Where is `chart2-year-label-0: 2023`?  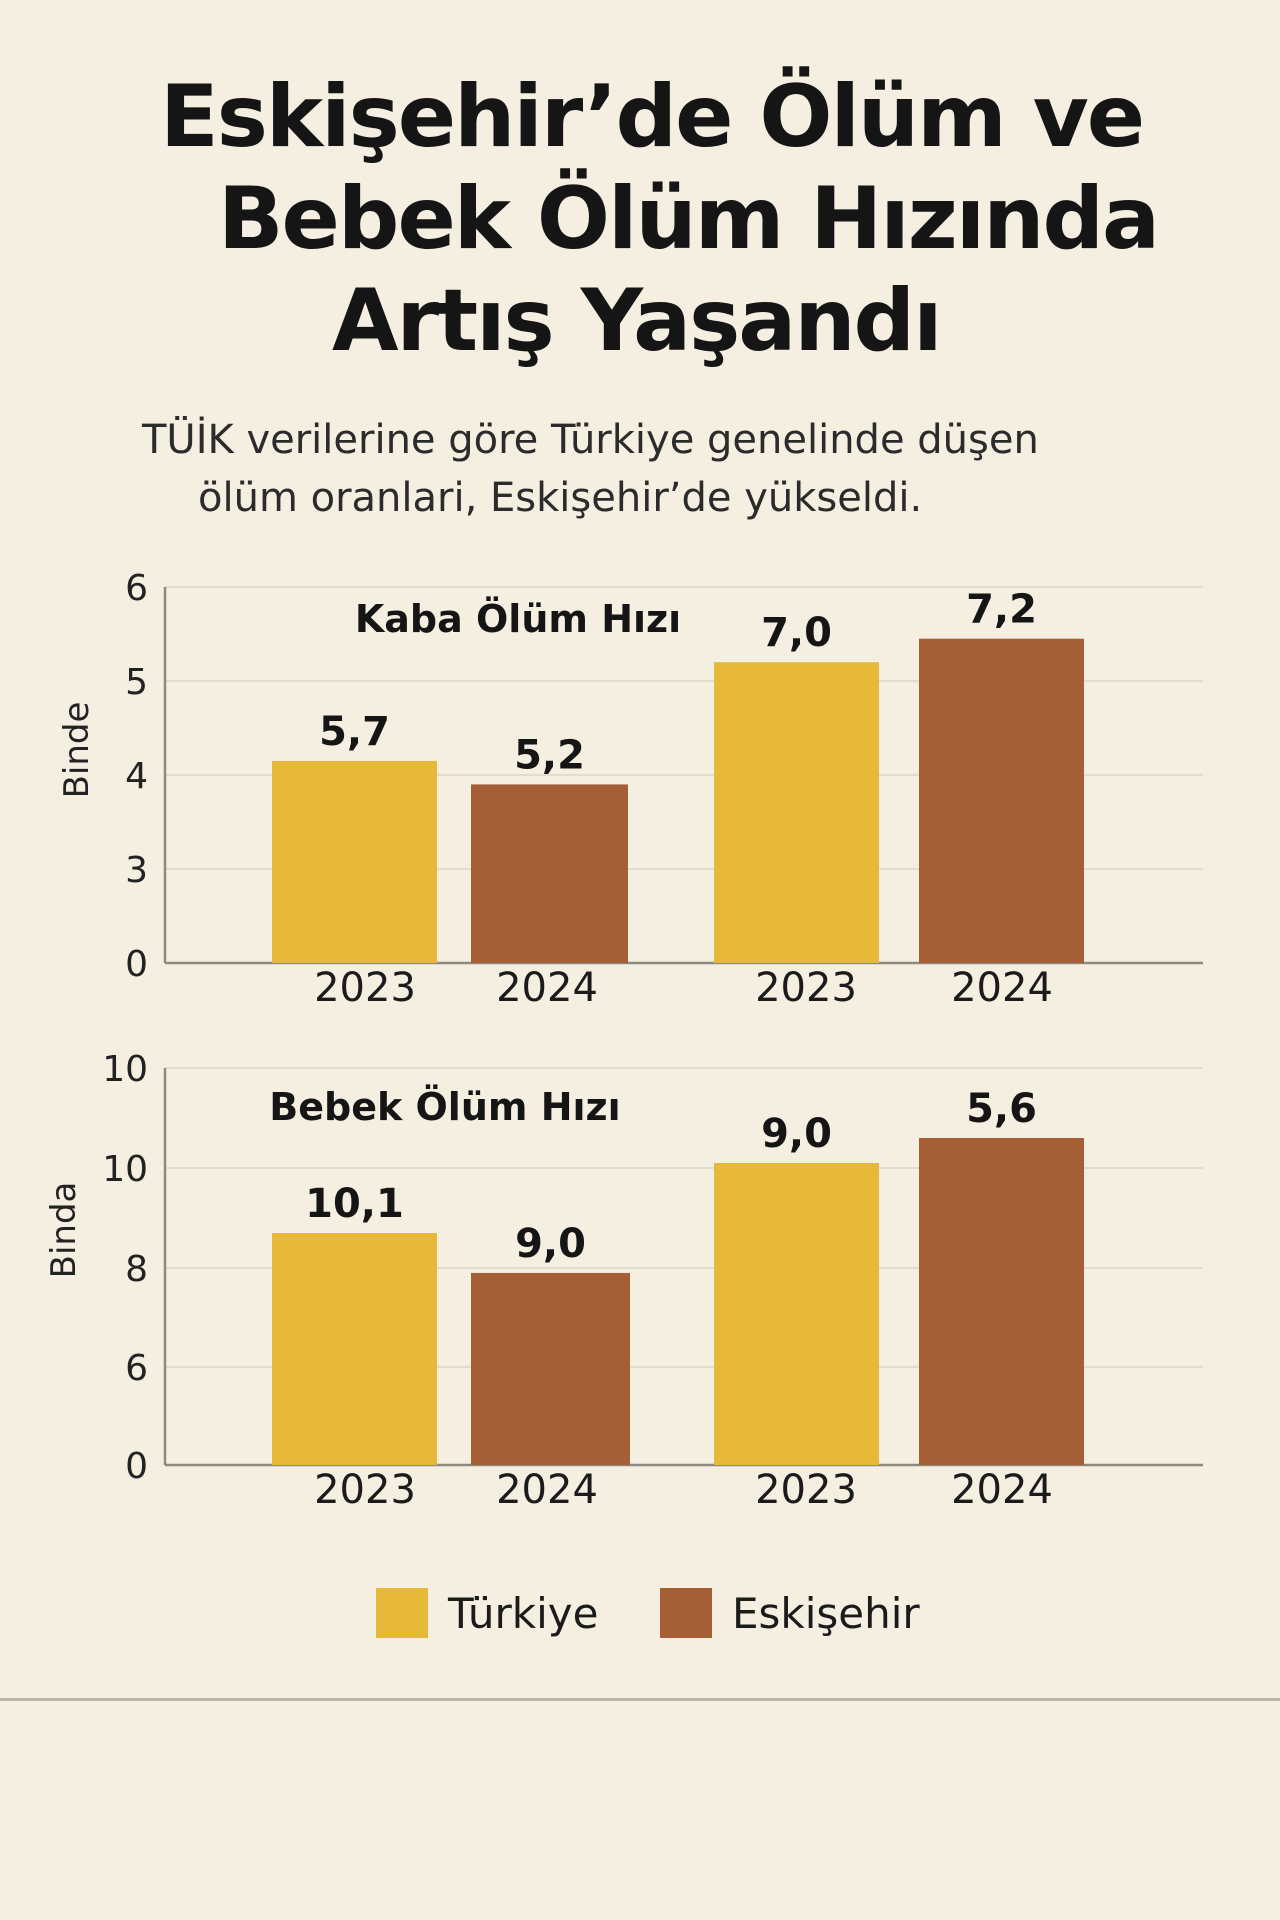 chart2-year-label-0: 2023 is located at coordinates (365, 1490).